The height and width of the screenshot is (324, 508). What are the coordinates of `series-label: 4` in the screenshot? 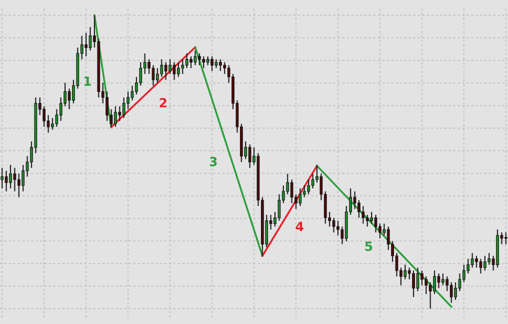 It's located at (300, 226).